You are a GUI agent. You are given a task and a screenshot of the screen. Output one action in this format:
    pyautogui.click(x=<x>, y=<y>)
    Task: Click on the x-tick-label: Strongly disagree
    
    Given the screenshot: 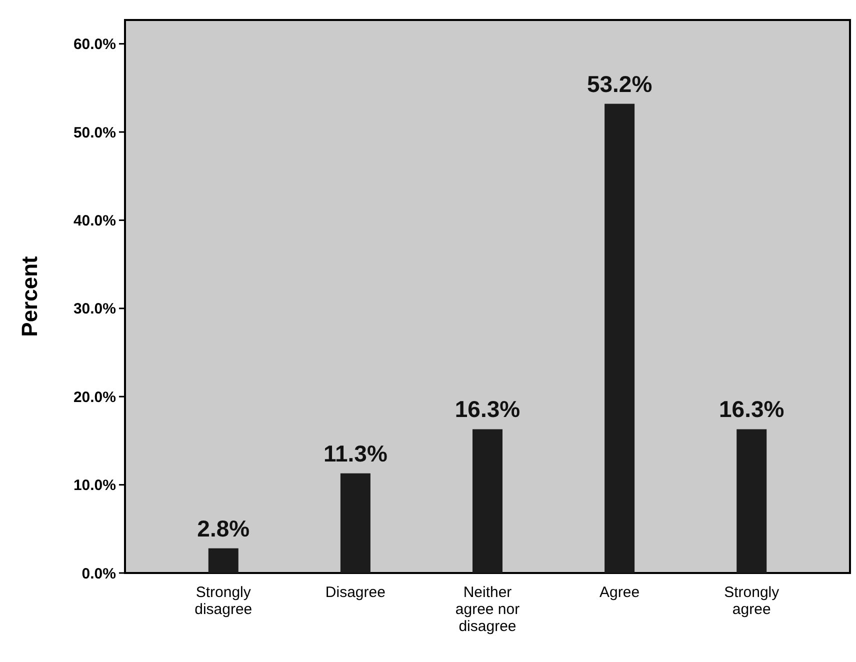 What is the action you would take?
    pyautogui.click(x=223, y=601)
    